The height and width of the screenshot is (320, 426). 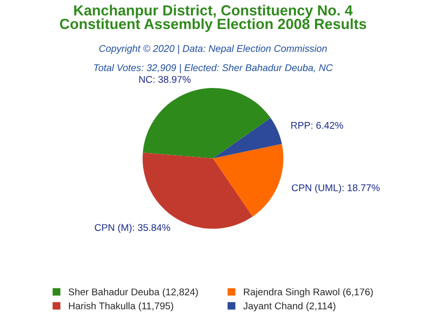 What do you see at coordinates (133, 293) in the screenshot?
I see `legend-label: Sher Bahadur Deuba (12,824)` at bounding box center [133, 293].